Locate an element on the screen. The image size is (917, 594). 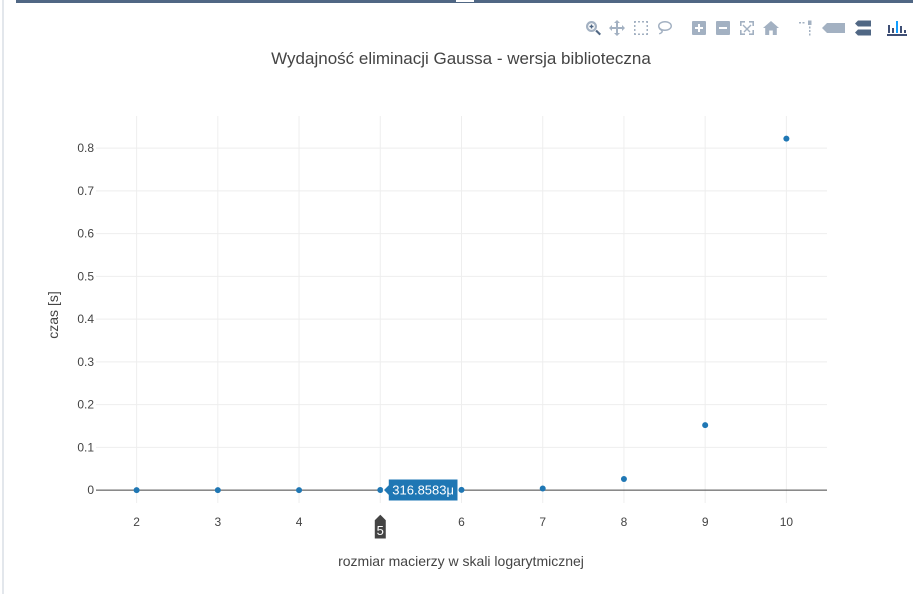
y-axis-title: czas [s] is located at coordinates (53, 314).